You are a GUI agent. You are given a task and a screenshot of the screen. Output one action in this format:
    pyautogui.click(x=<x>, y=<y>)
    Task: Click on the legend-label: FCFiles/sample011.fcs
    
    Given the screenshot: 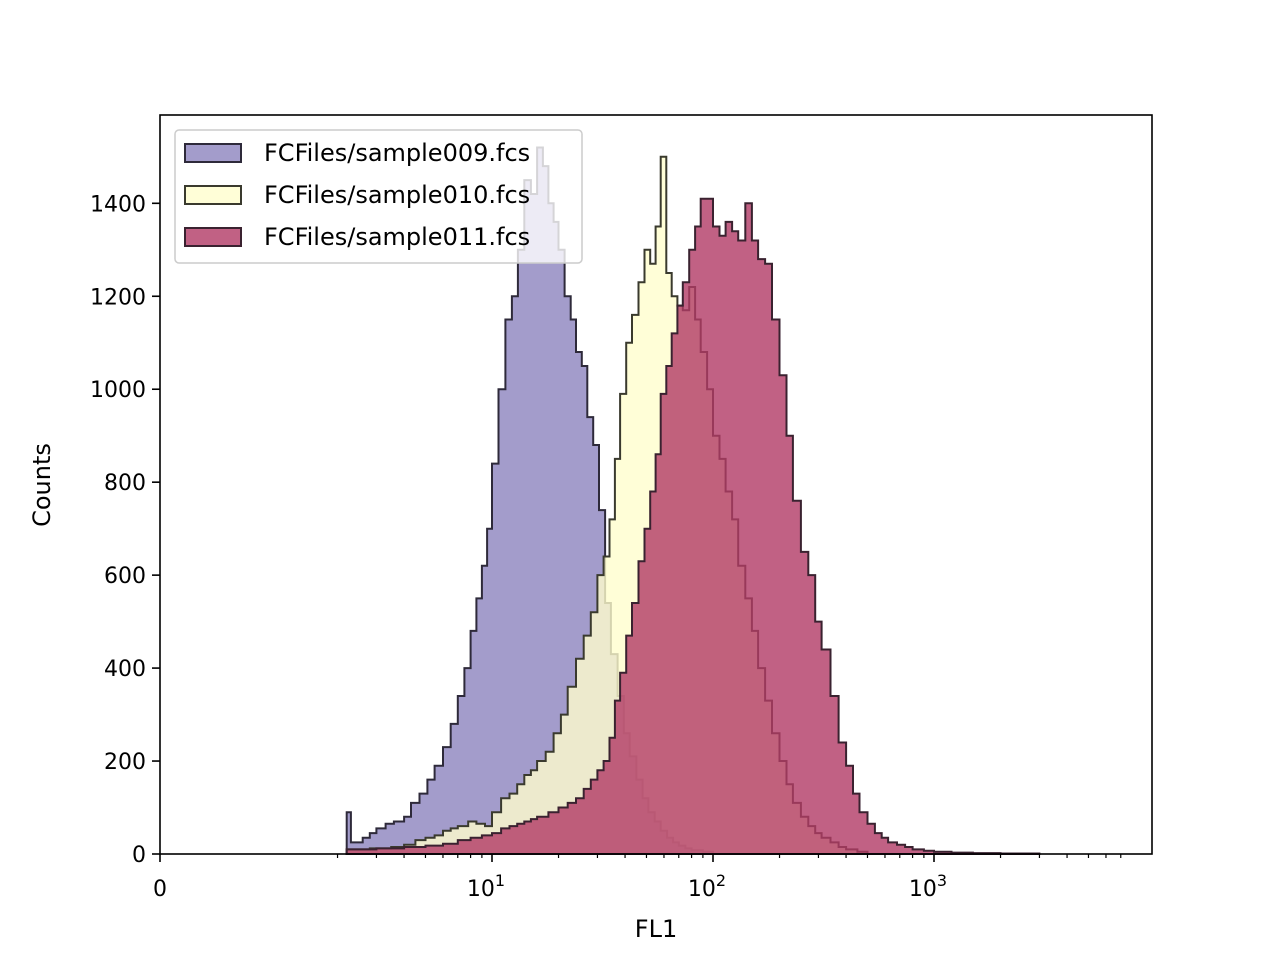 What is the action you would take?
    pyautogui.click(x=397, y=237)
    